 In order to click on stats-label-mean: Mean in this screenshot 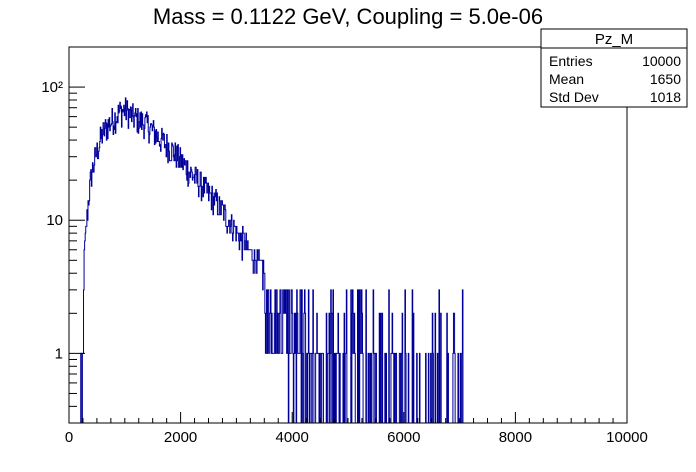, I will do `click(566, 79)`.